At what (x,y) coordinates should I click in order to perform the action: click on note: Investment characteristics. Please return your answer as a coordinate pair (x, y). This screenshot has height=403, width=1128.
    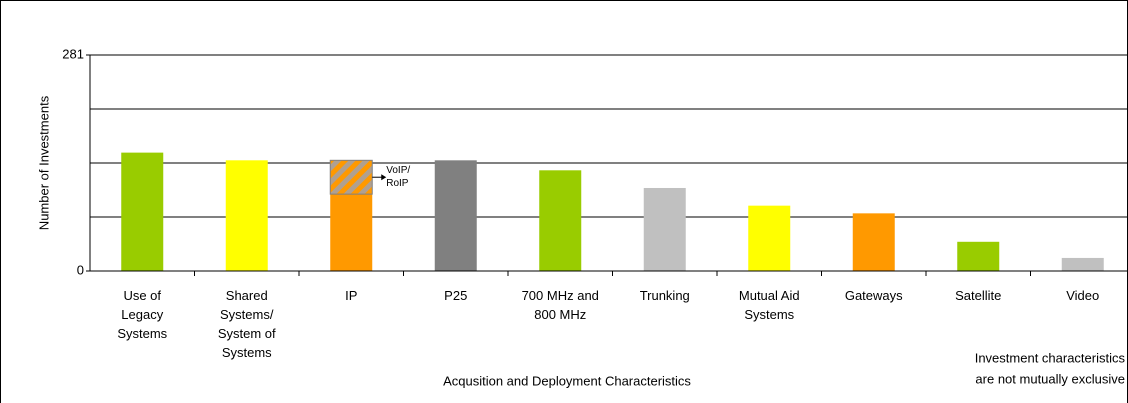
    Looking at the image, I should click on (1050, 357).